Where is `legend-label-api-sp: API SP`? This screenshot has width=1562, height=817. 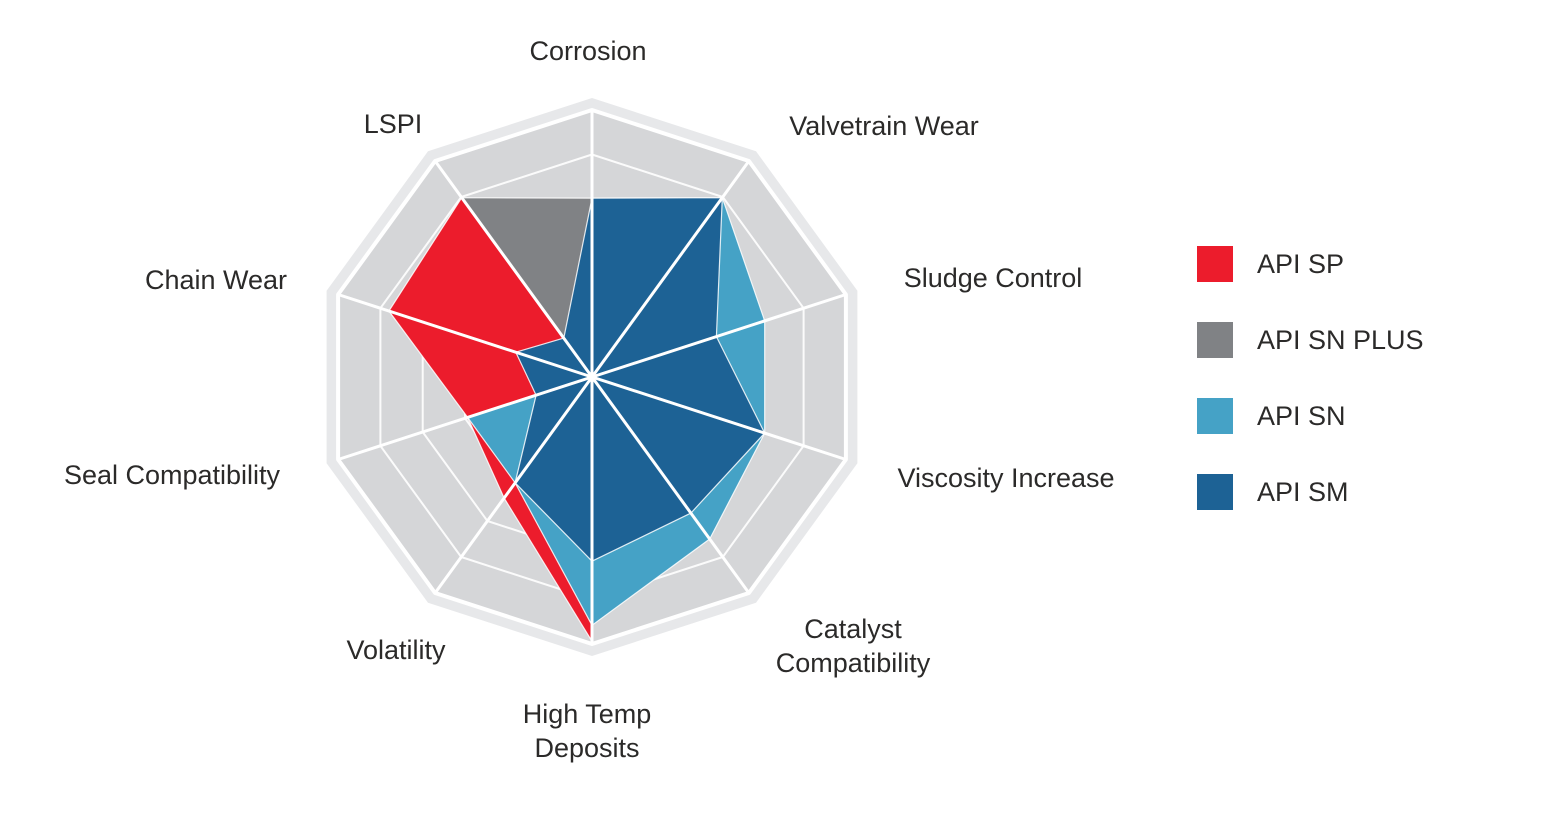
legend-label-api-sp: API SP is located at coordinates (1301, 263).